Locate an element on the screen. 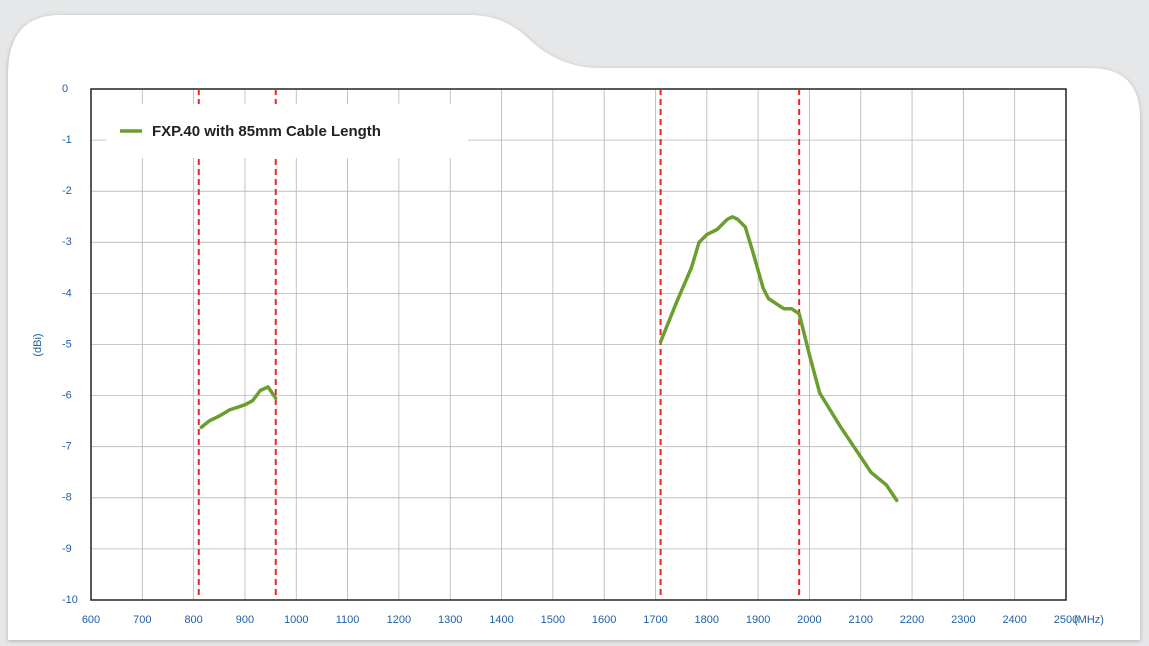  x-tick-label: 2100 is located at coordinates (860, 620).